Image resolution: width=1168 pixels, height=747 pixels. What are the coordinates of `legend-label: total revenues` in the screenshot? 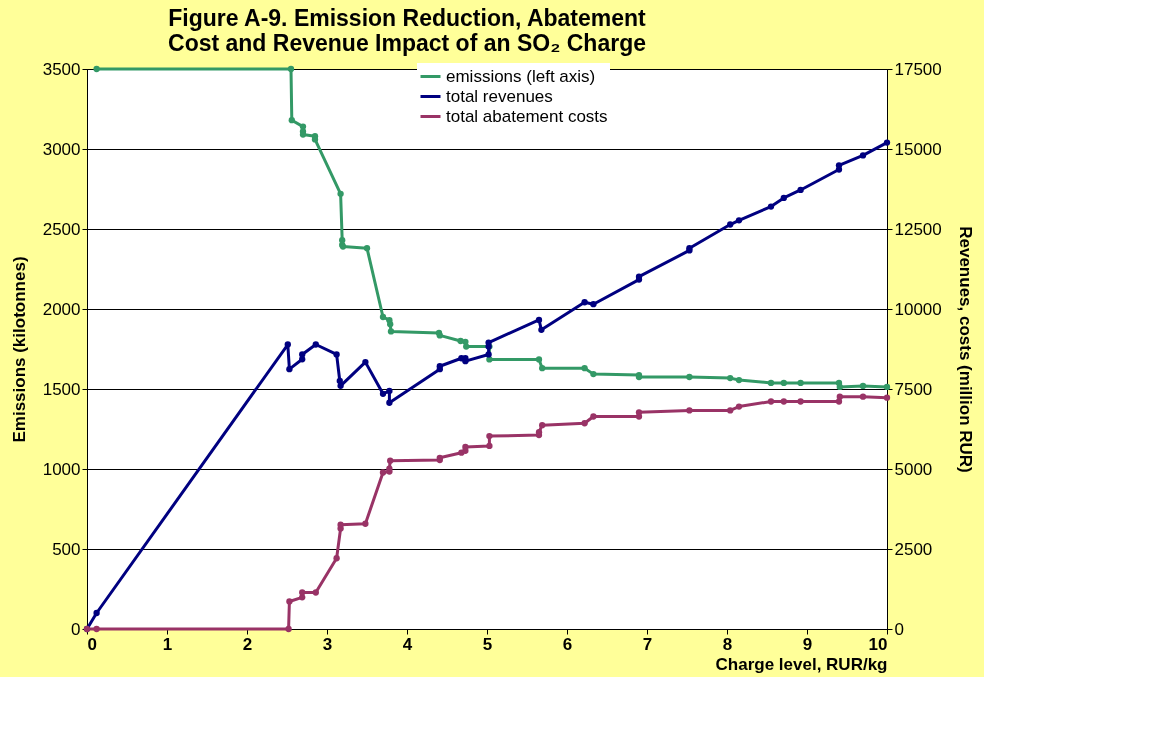 It's located at (499, 96).